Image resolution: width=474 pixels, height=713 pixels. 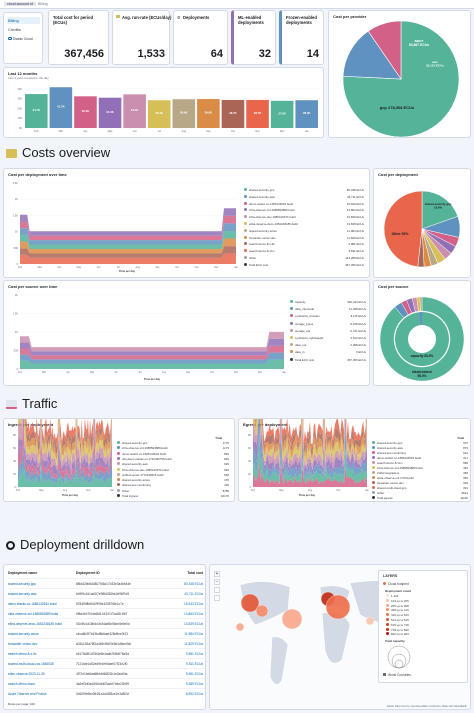 I want to click on sidebar-item-credits: Credits, so click(x=14, y=29).